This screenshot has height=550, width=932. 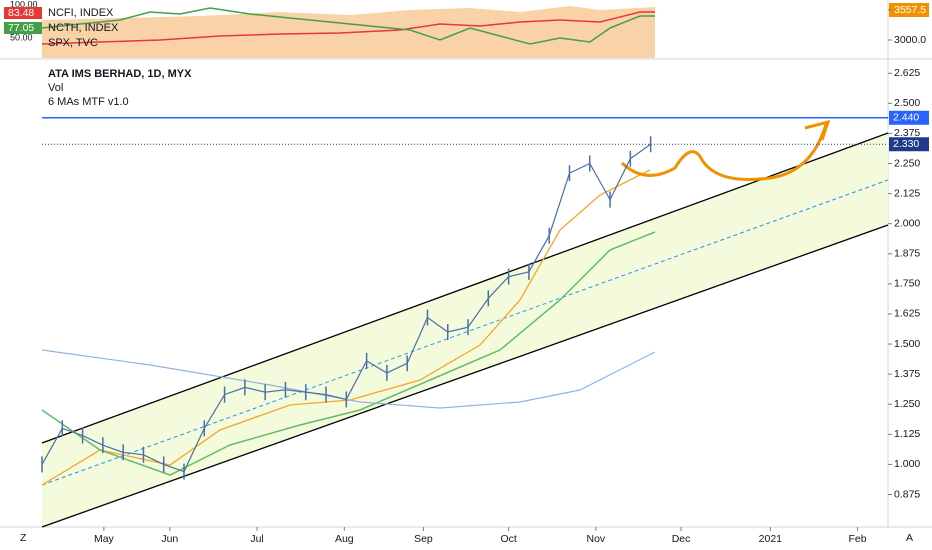 I want to click on x-tick-label: Dec, so click(x=681, y=539).